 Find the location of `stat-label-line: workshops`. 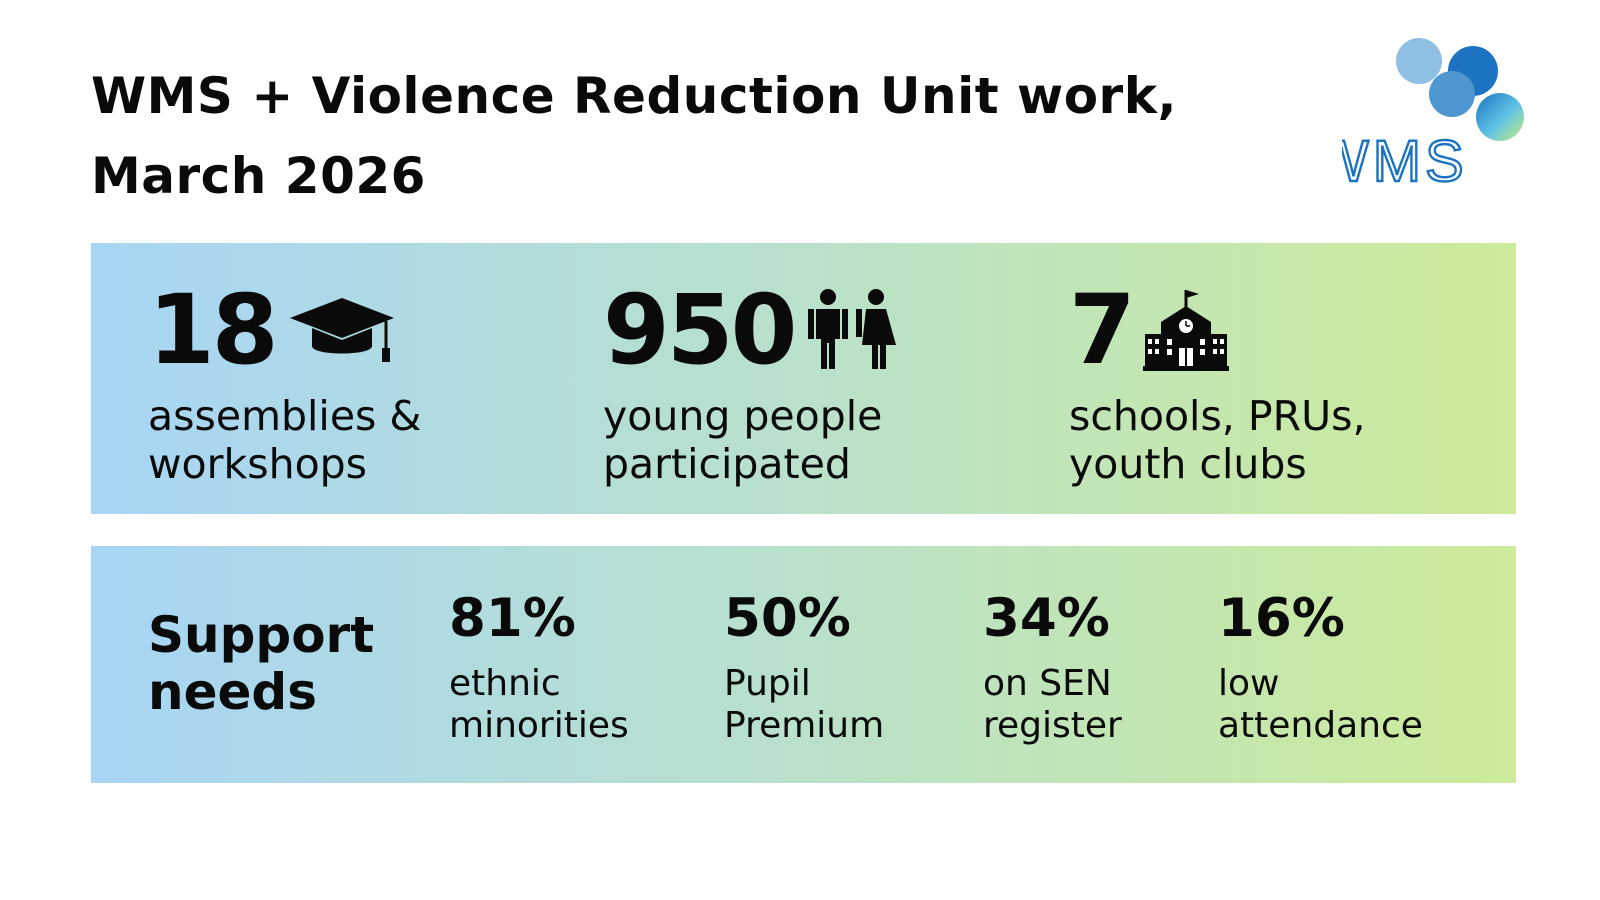

stat-label-line: workshops is located at coordinates (258, 464).